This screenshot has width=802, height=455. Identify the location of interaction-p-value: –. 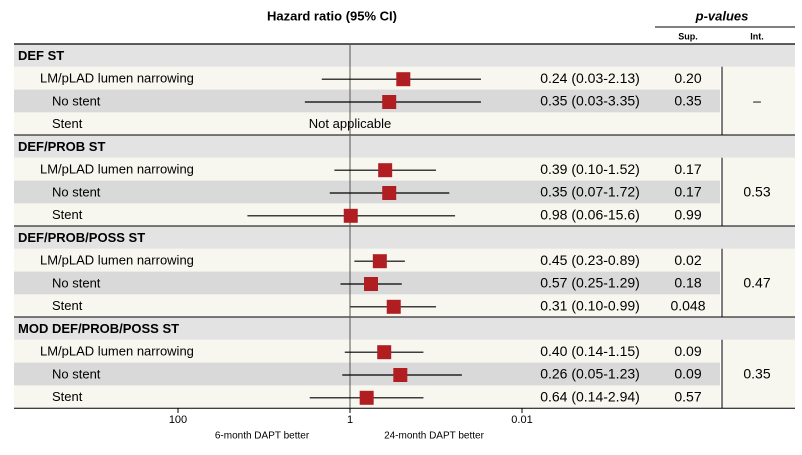
(757, 101).